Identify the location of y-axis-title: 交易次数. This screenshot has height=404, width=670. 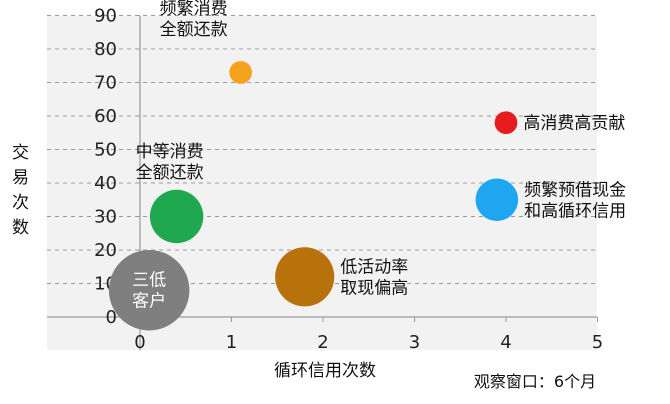
(20, 190).